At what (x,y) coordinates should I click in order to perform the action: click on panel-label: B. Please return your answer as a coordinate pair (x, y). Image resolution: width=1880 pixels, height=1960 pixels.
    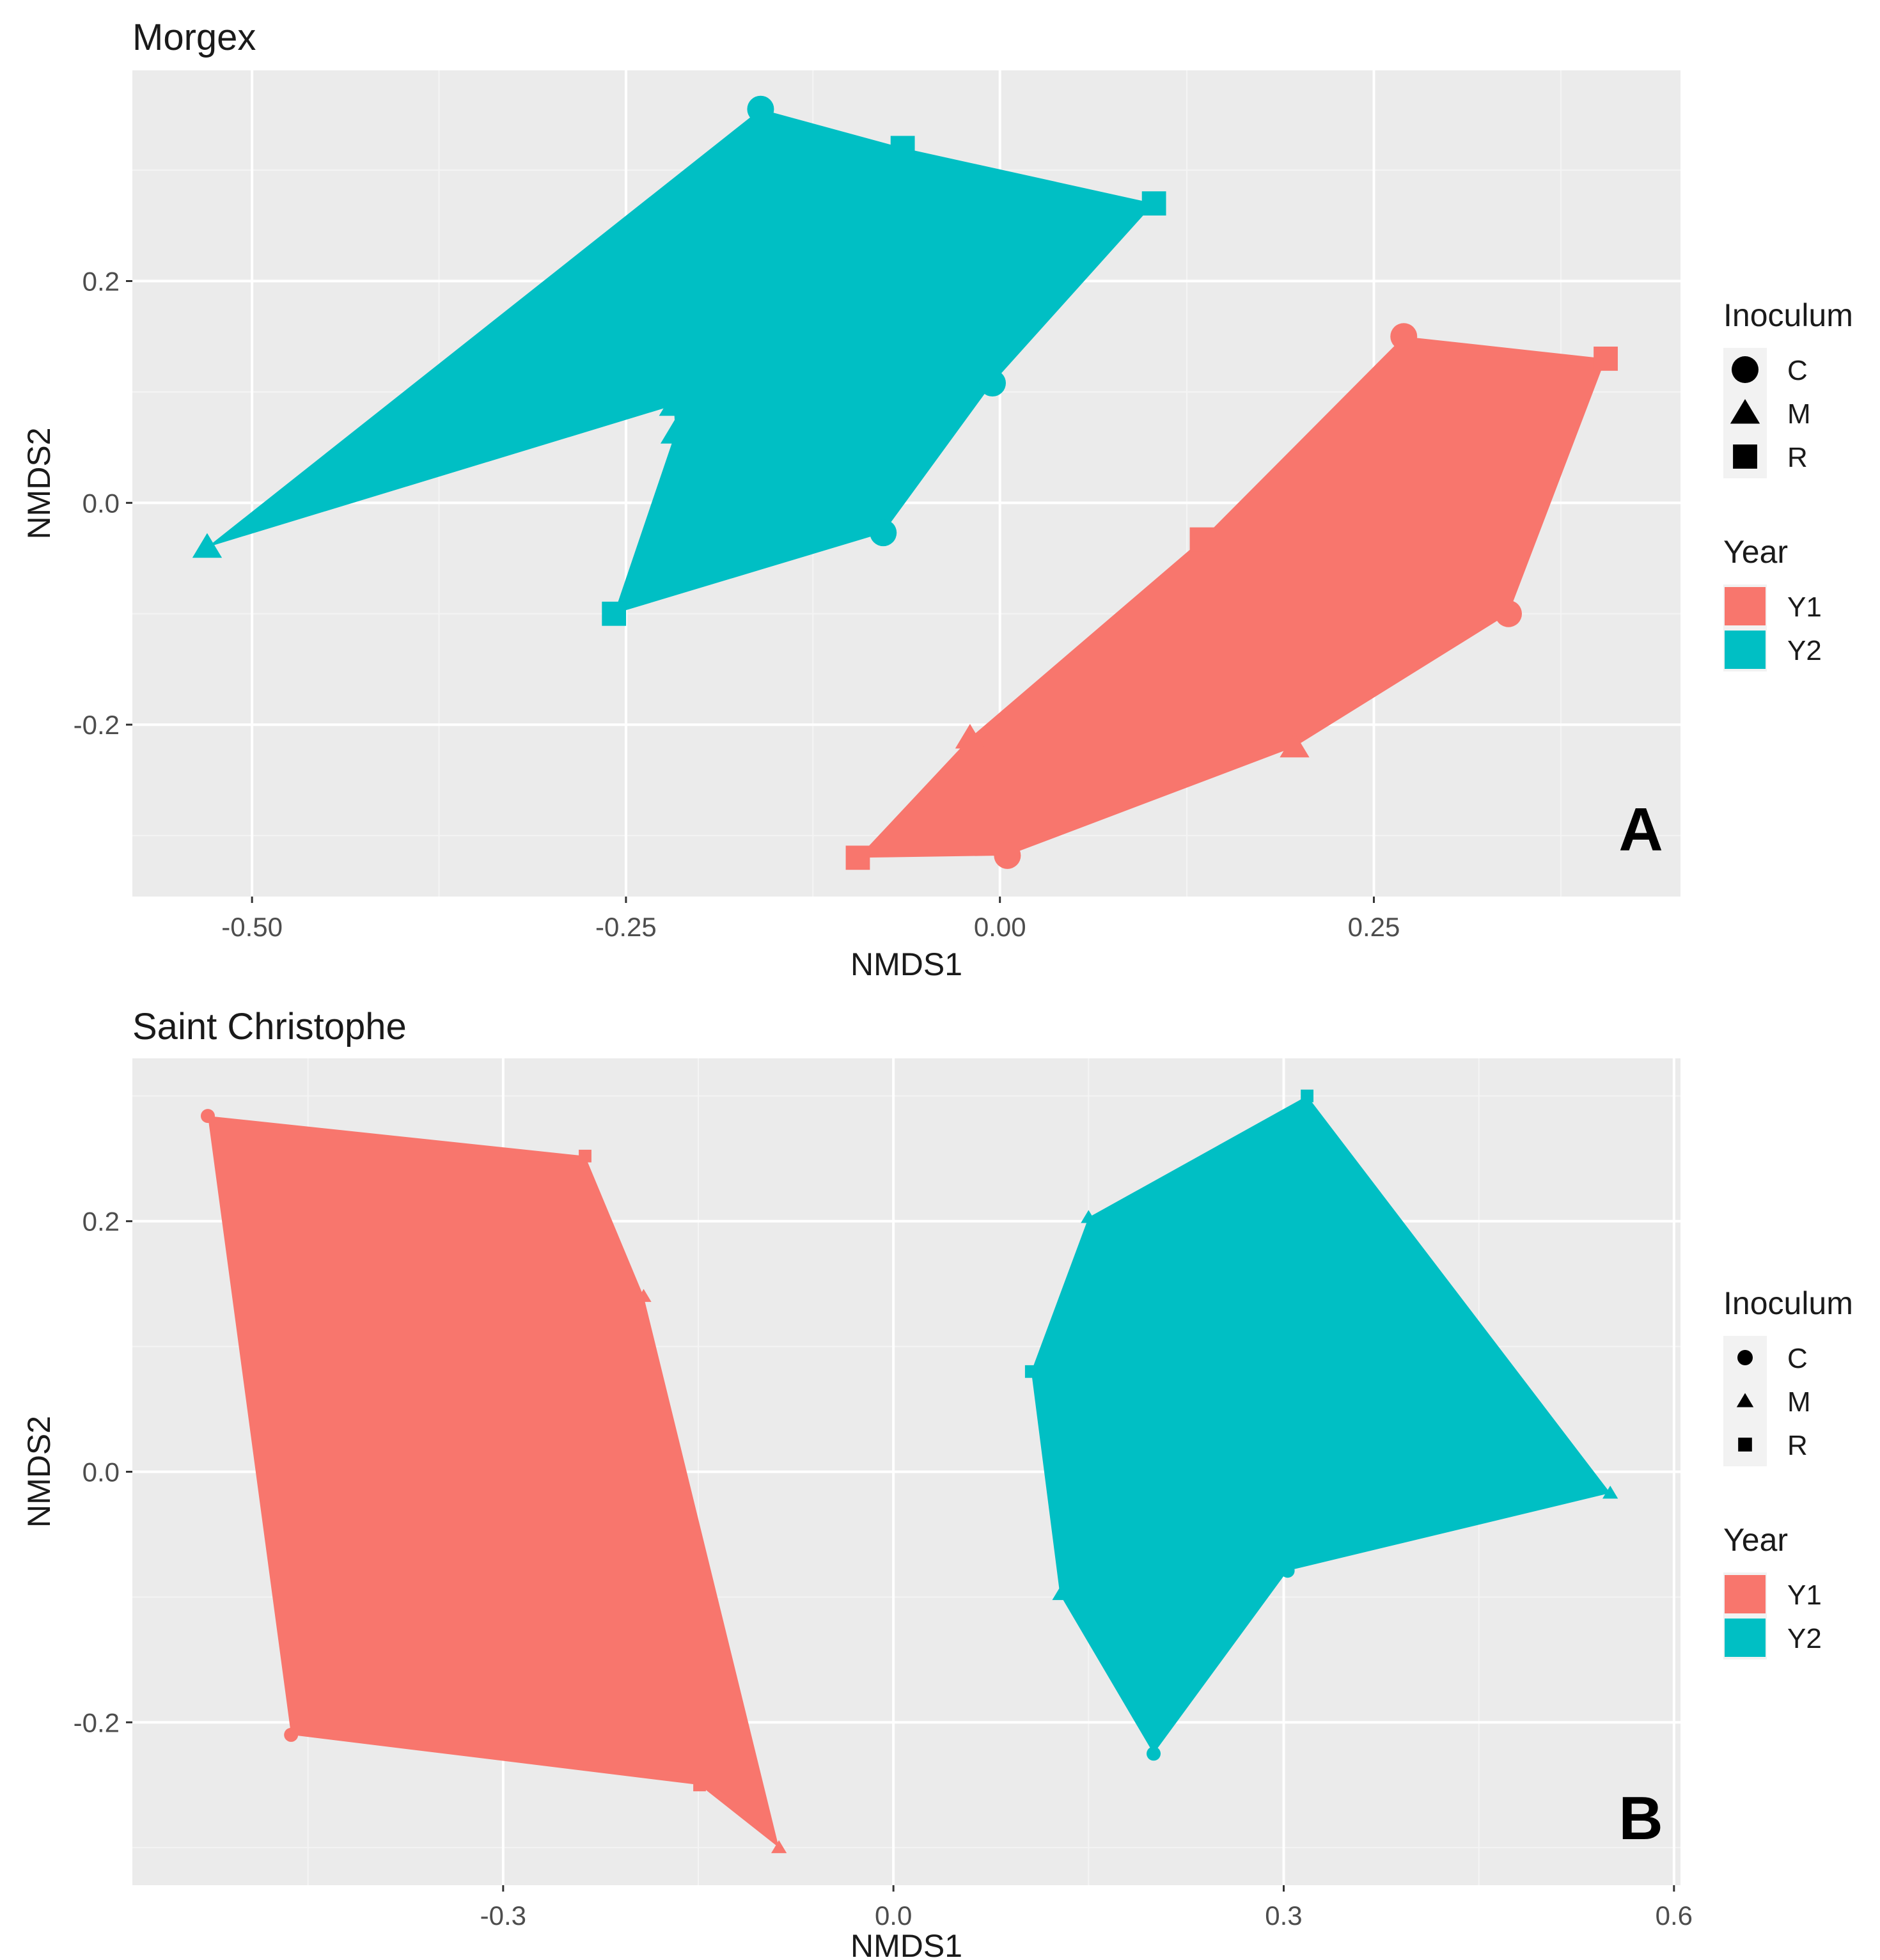
    Looking at the image, I should click on (1640, 1818).